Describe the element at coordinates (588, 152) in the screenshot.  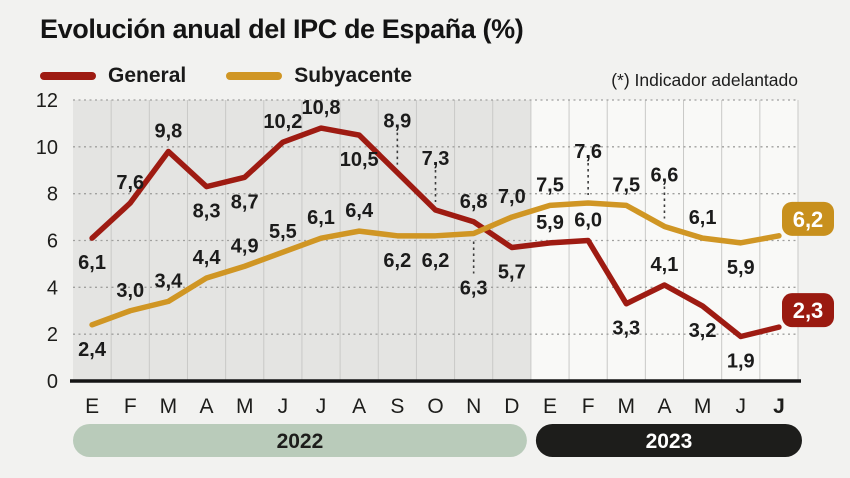
I see `data-label-subyacente-F13: 7,6` at that location.